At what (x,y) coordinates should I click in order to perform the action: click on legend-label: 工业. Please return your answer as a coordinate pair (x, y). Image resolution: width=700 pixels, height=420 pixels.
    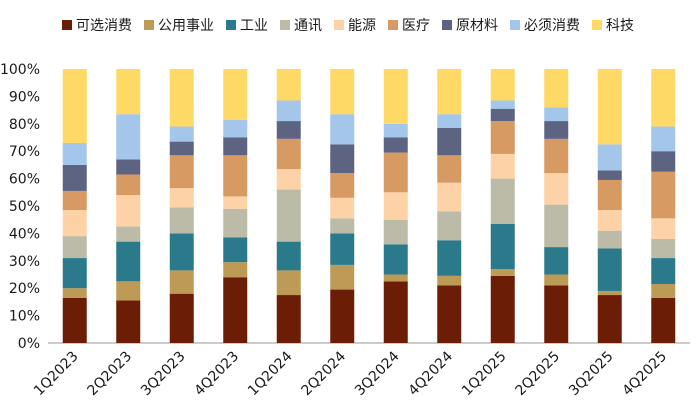
    Looking at the image, I should click on (254, 26).